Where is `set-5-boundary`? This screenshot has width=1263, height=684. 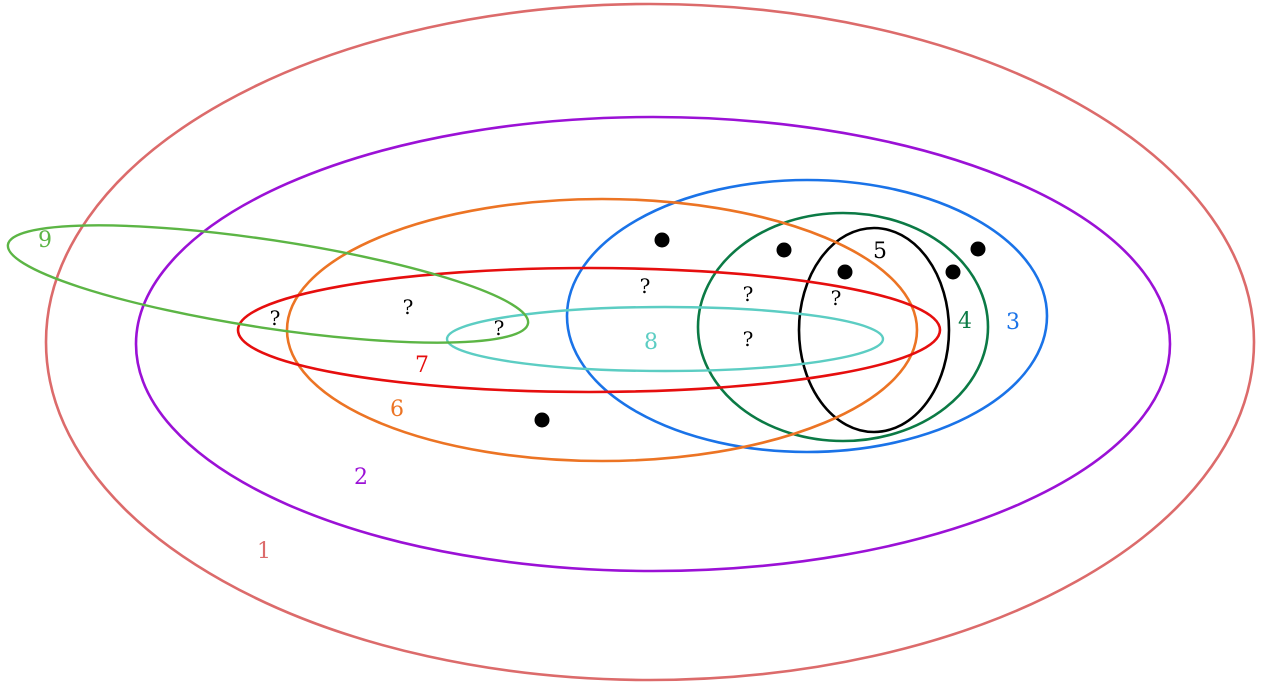 set-5-boundary is located at coordinates (874, 330).